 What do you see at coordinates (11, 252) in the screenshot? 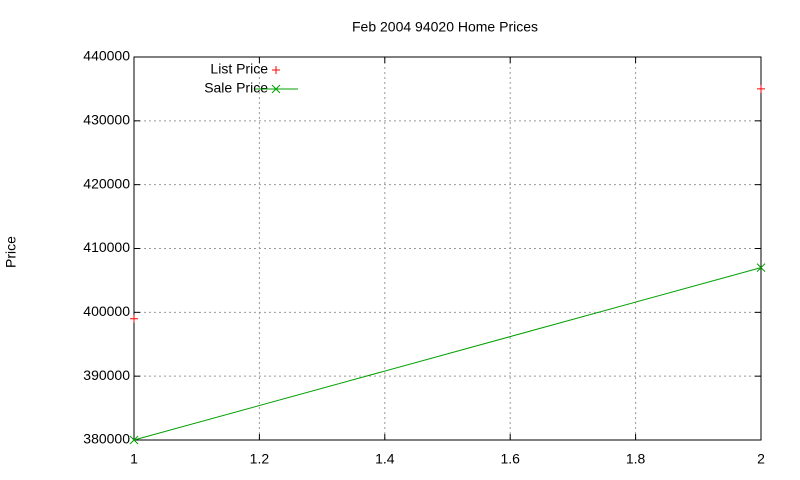
I see `y-axis-label: Price` at bounding box center [11, 252].